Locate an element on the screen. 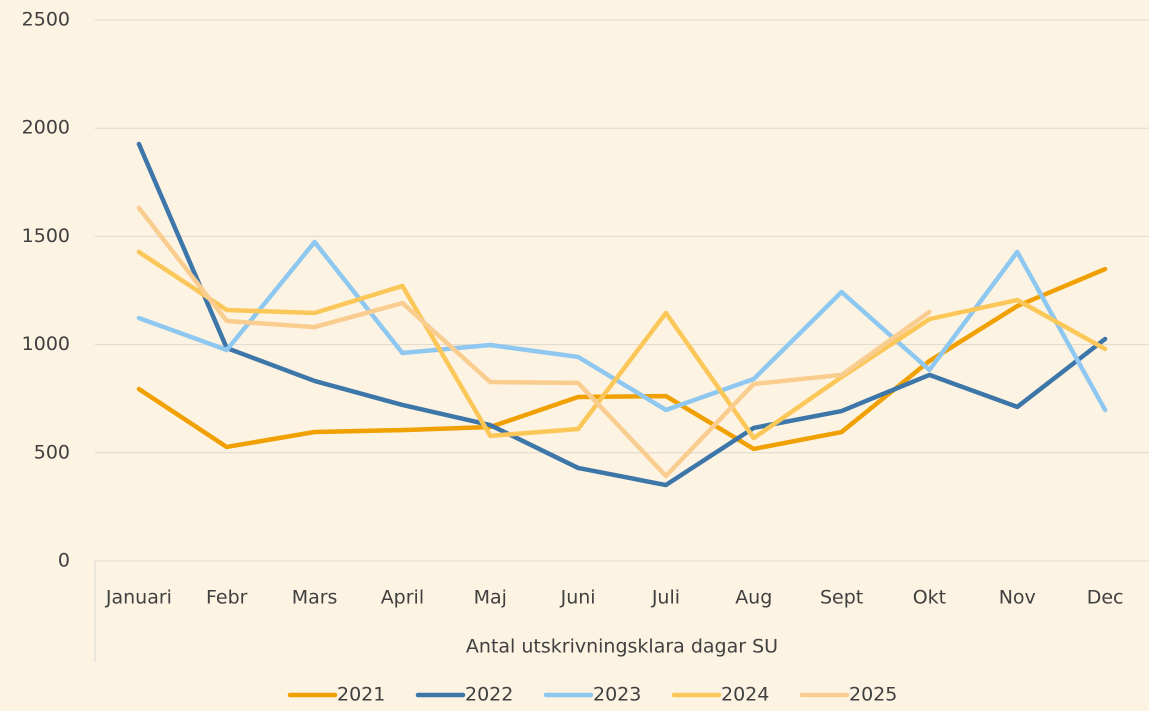 The height and width of the screenshot is (711, 1149). x-tick-label: Juni is located at coordinates (578, 598).